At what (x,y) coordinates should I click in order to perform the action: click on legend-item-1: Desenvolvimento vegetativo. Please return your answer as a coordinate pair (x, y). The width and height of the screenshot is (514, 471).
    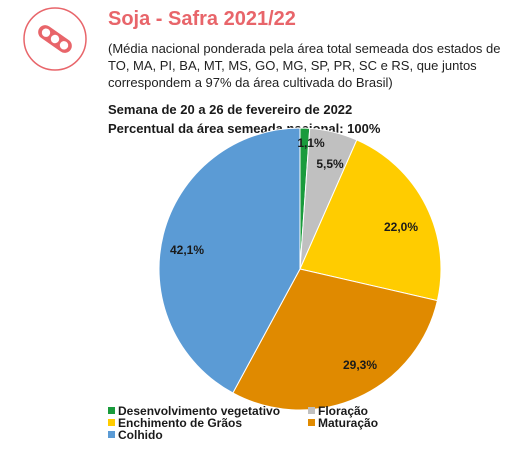
    Looking at the image, I should click on (194, 411).